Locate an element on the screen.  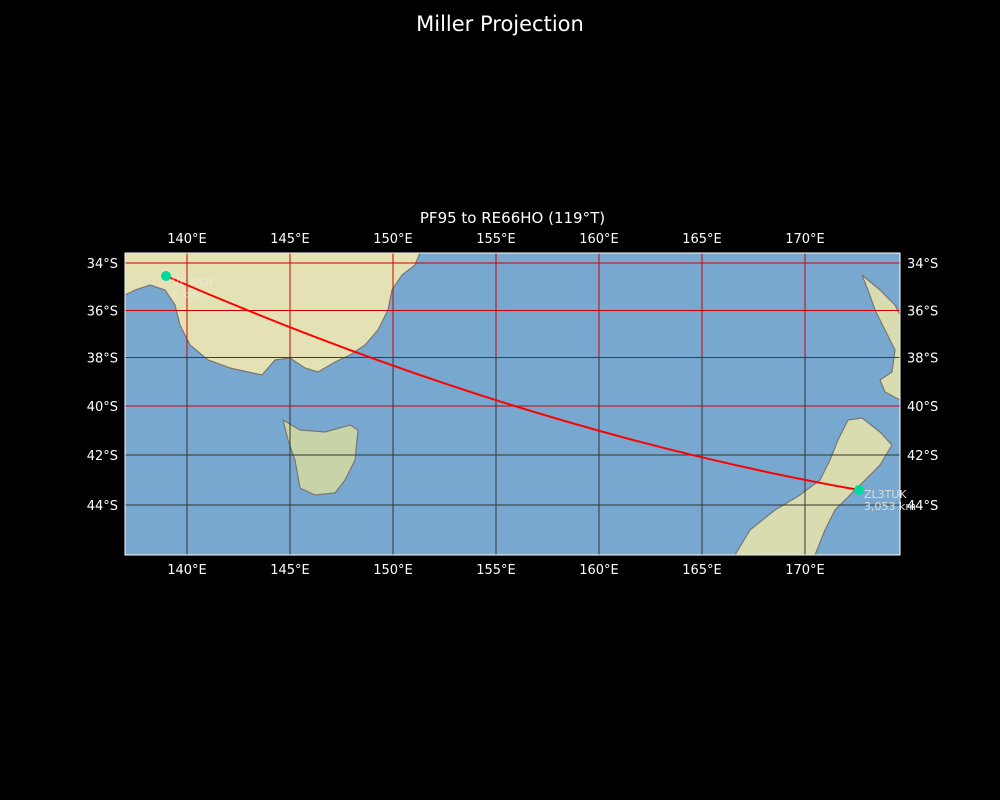
lat-tick-left: 42°S is located at coordinates (102, 456).